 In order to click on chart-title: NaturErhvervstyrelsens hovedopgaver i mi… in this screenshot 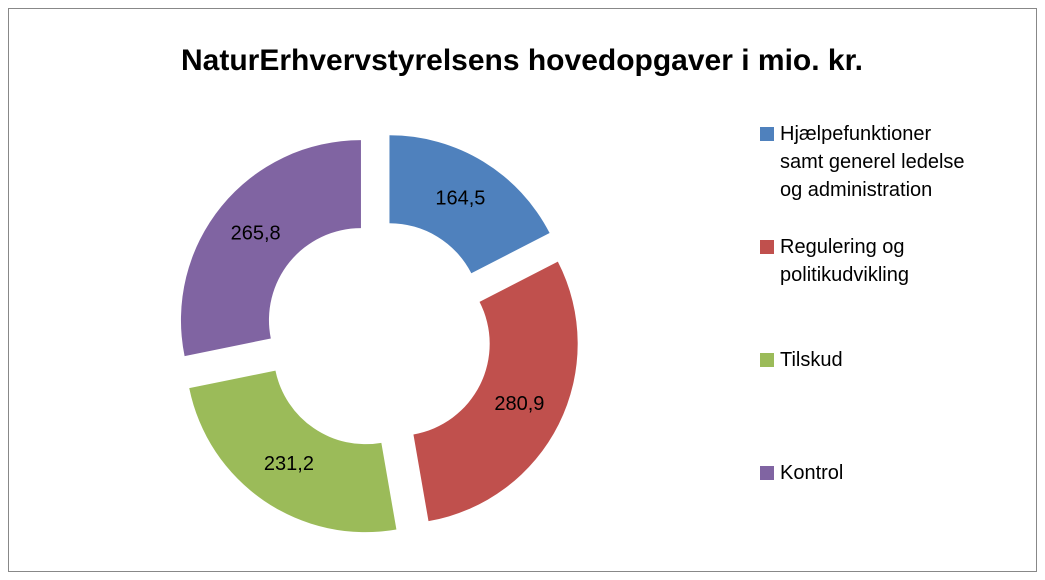, I will do `click(522, 60)`.